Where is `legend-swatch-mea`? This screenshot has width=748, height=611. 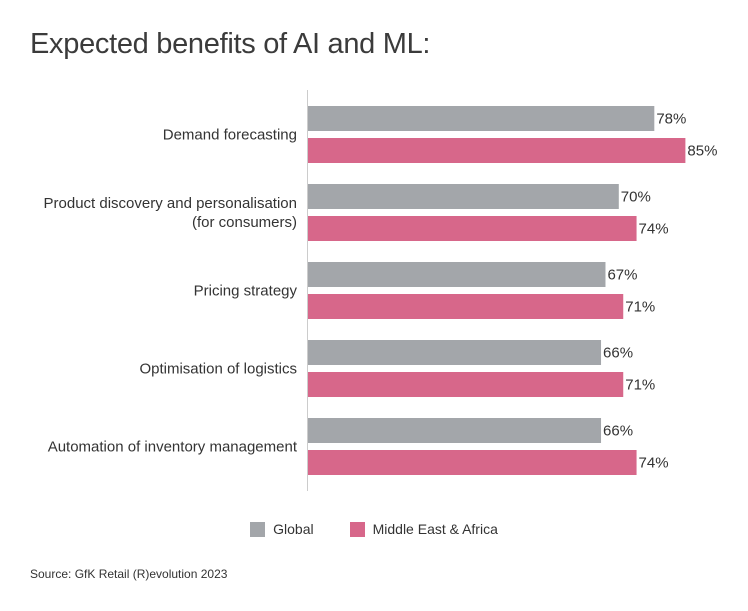
legend-swatch-mea is located at coordinates (357, 529).